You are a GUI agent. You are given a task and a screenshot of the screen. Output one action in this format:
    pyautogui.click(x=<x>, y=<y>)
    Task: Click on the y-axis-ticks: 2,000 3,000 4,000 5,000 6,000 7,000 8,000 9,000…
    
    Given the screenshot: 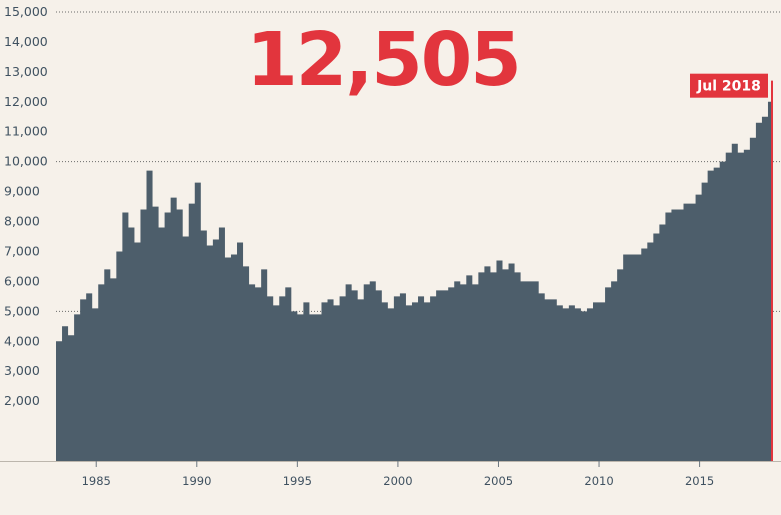 What is the action you would take?
    pyautogui.click(x=26, y=206)
    